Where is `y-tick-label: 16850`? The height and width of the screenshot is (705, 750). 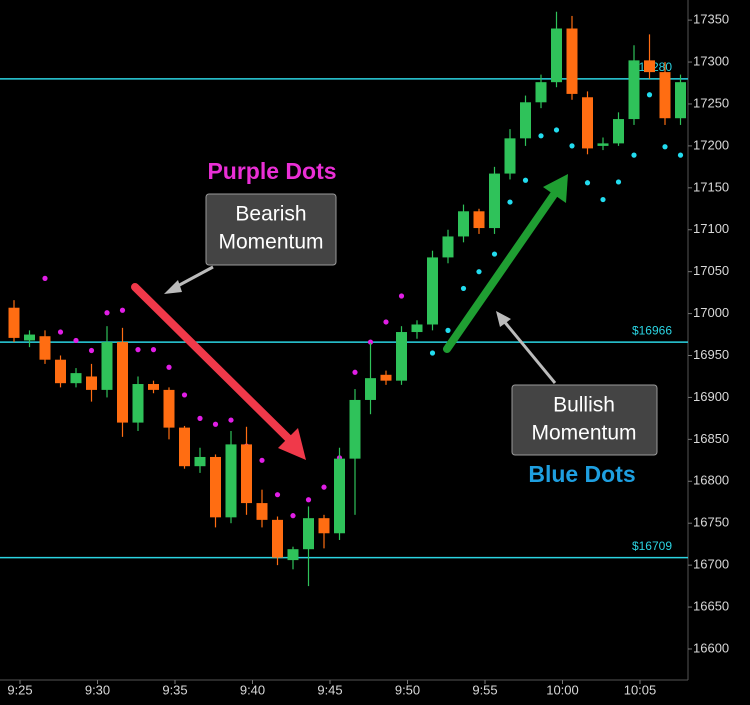 y-tick-label: 16850 is located at coordinates (711, 438).